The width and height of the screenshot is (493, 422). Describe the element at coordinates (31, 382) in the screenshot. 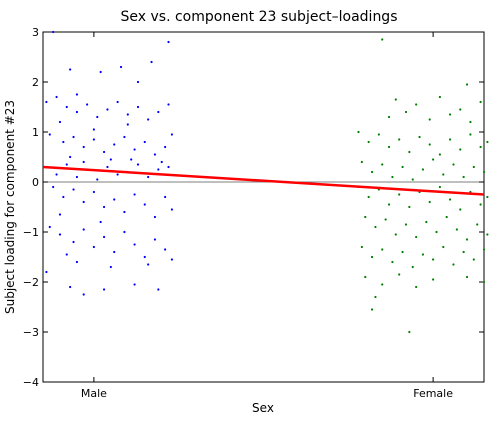

I see `y-tick-label: −4` at that location.